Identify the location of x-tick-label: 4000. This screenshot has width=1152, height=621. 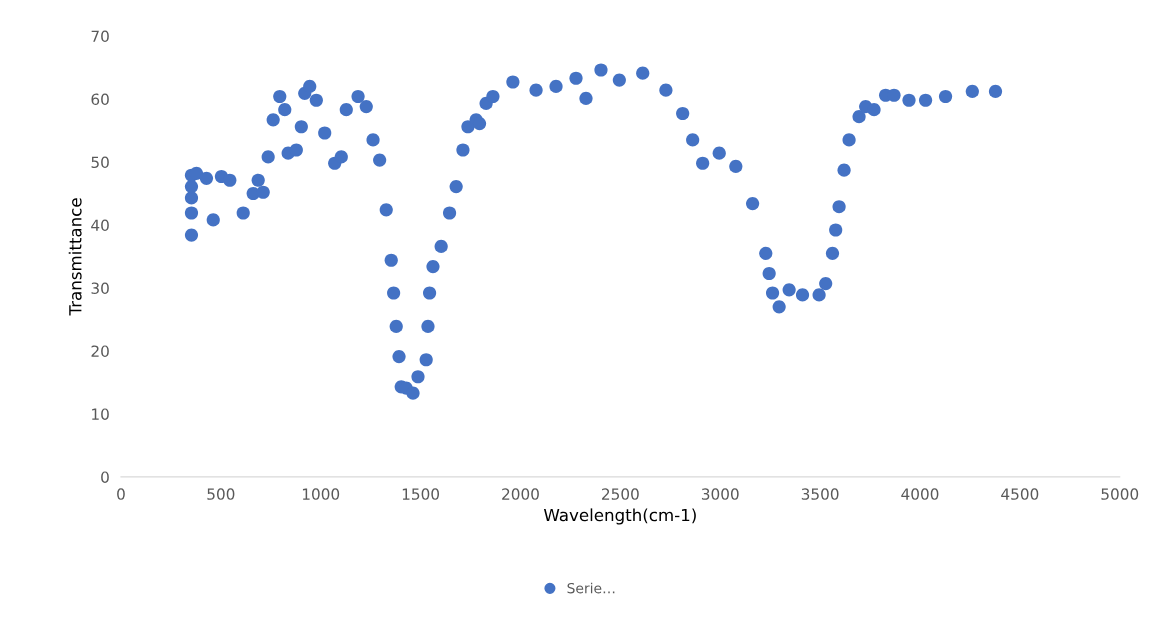
(920, 494).